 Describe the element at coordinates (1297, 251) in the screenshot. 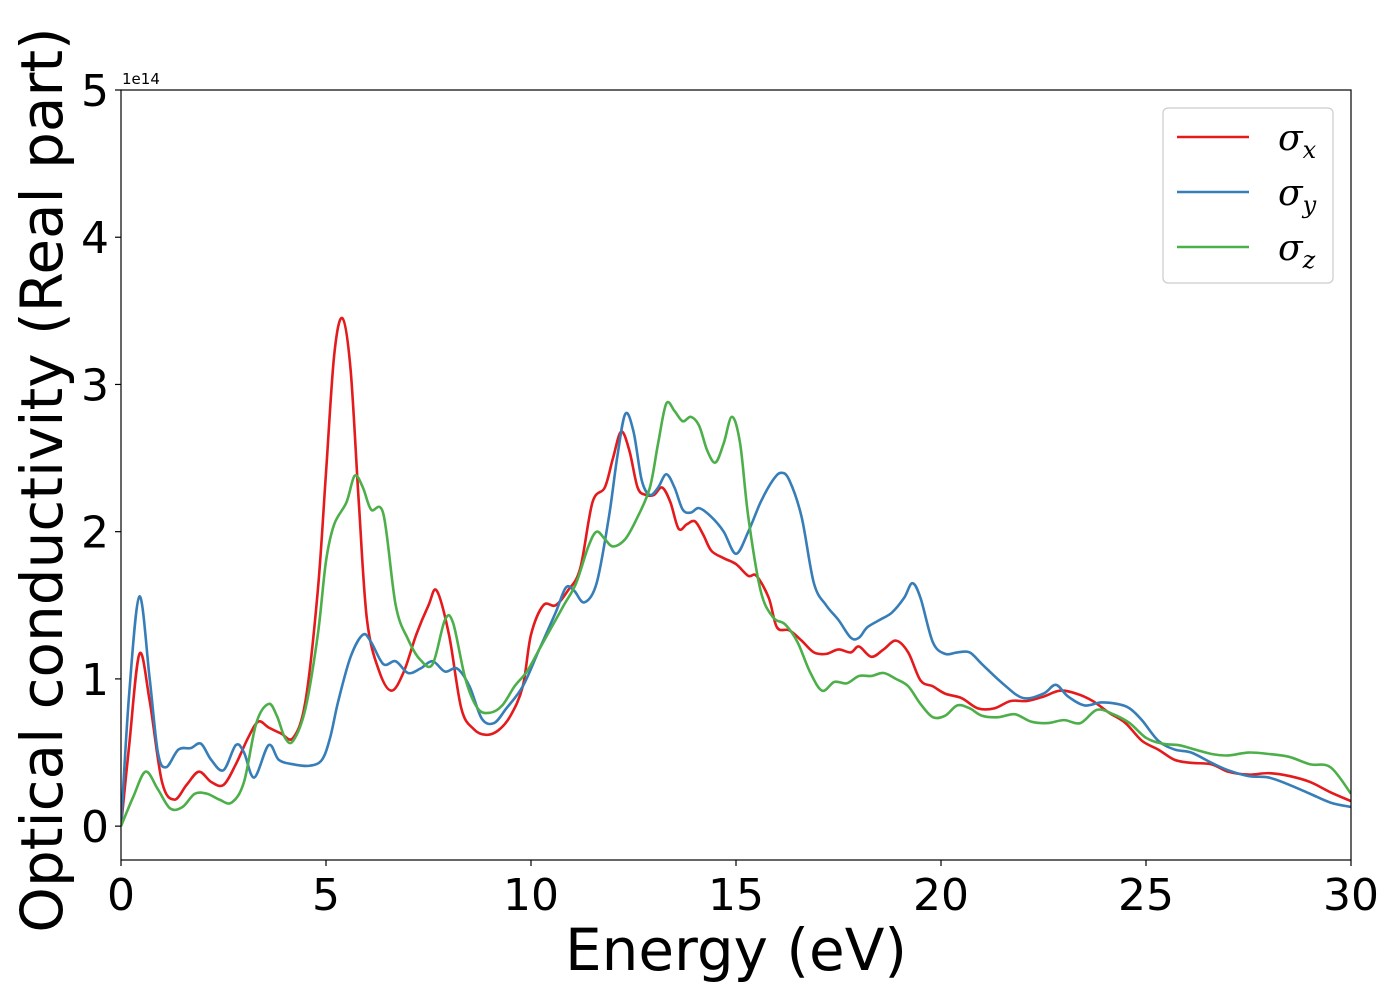

I see `legend-label-z: σz` at that location.